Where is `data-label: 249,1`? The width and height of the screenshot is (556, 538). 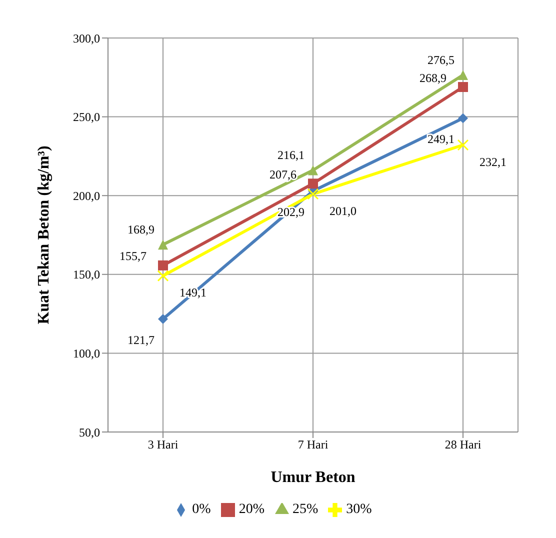 data-label: 249,1 is located at coordinates (441, 139).